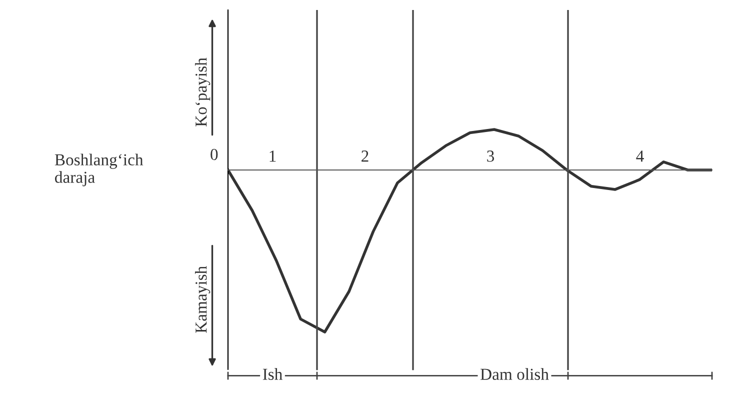 This screenshot has width=741, height=409. I want to click on text: Ko‘payish, so click(202, 92).